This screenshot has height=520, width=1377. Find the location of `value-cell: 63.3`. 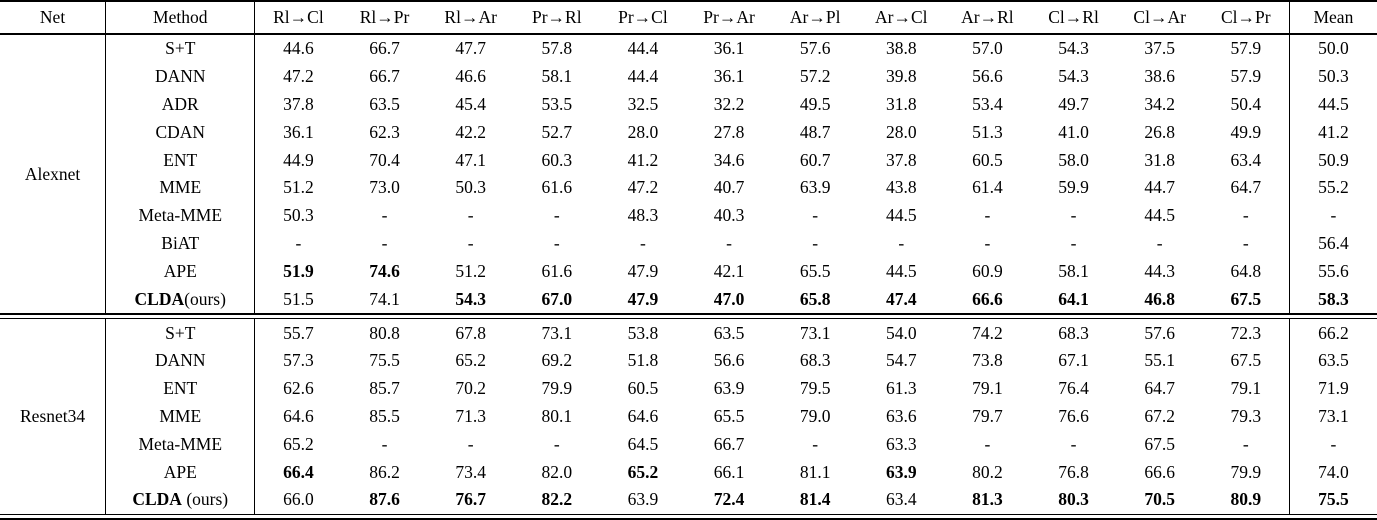

value-cell: 63.3 is located at coordinates (901, 443).